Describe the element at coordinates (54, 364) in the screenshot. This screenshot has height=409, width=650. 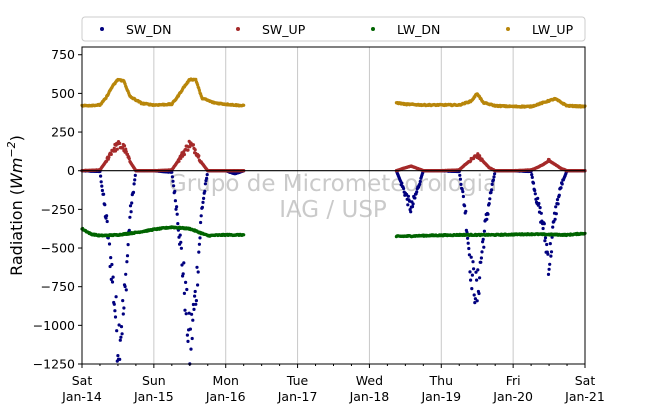
I see `y-tick-label: −1250` at that location.